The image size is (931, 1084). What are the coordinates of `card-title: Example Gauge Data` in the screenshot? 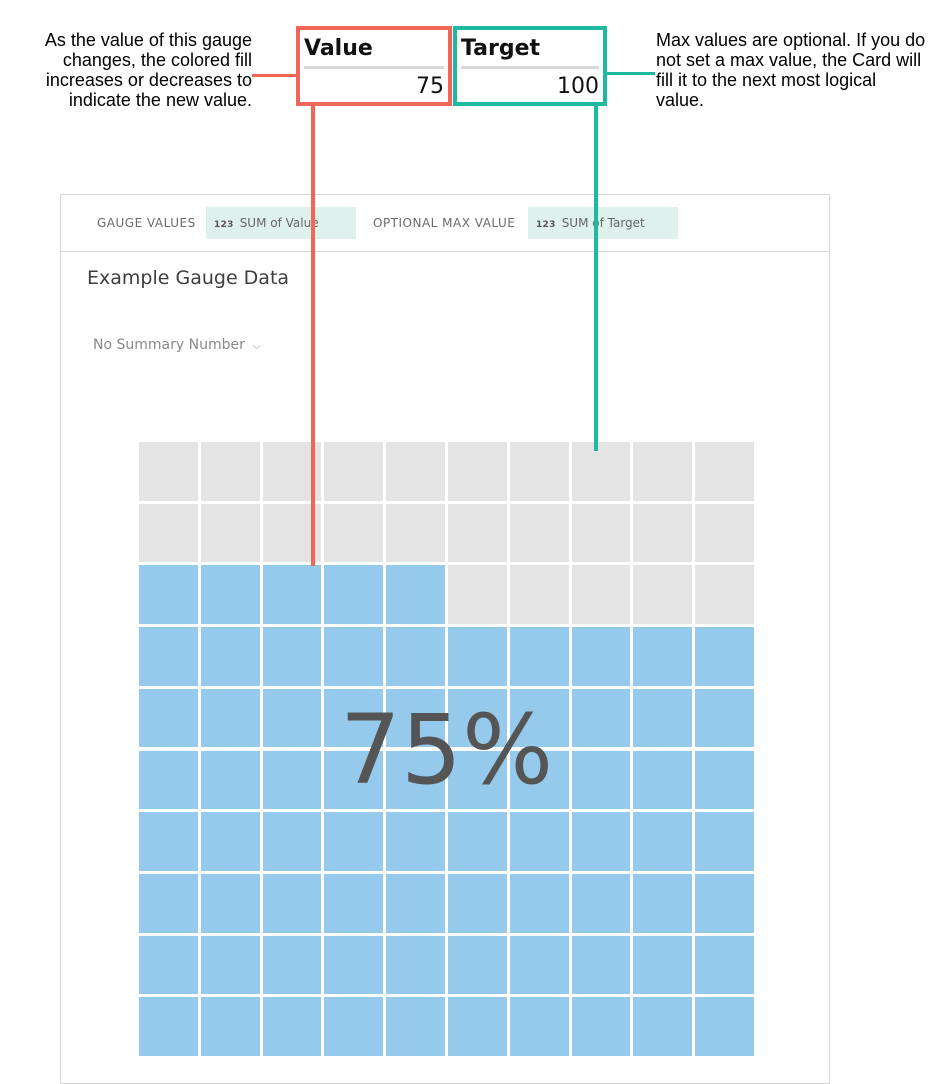 It's located at (188, 278).